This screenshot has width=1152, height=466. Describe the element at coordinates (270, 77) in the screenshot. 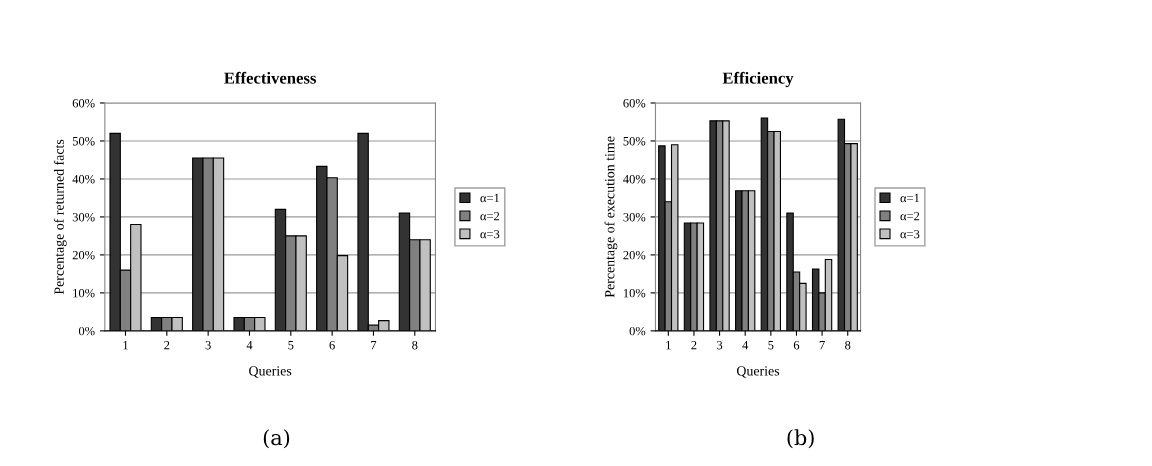

I see `chart-title: Effectiveness` at that location.